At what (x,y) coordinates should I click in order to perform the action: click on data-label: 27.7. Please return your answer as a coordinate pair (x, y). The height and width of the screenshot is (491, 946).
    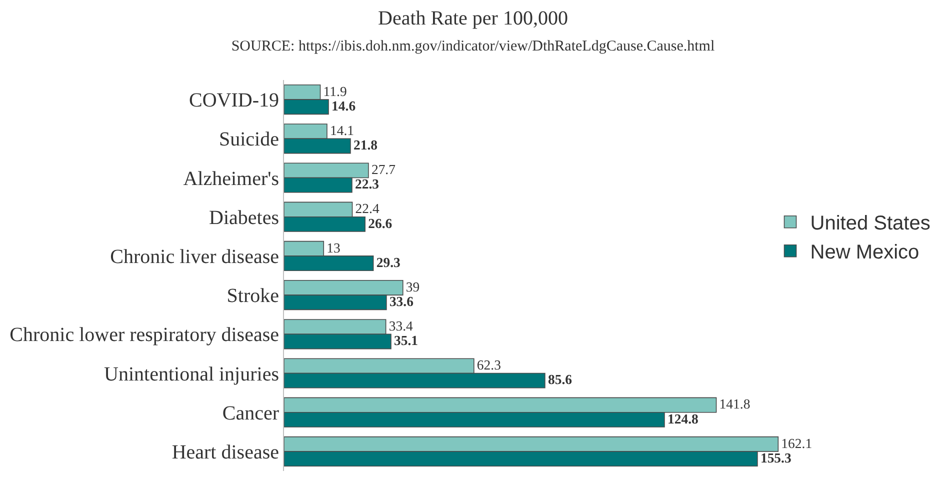
    Looking at the image, I should click on (383, 170).